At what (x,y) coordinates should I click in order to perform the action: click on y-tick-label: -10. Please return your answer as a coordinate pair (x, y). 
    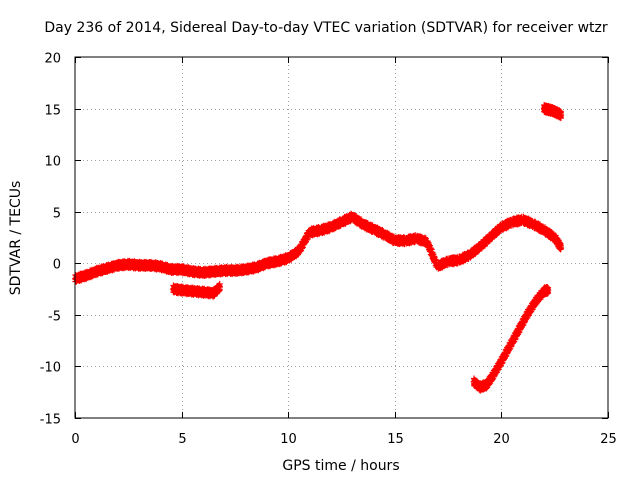
    Looking at the image, I should click on (50, 368).